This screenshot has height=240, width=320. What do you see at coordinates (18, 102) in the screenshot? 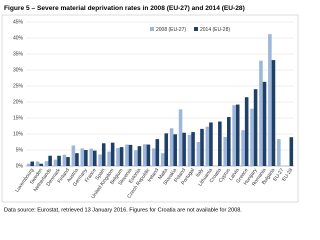
I see `y-tick-label: 20%` at bounding box center [18, 102].